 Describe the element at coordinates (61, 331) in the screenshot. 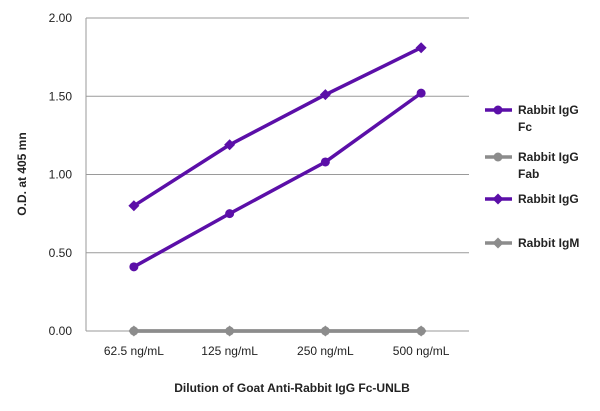

I see `y-tick-label: 0.00` at that location.